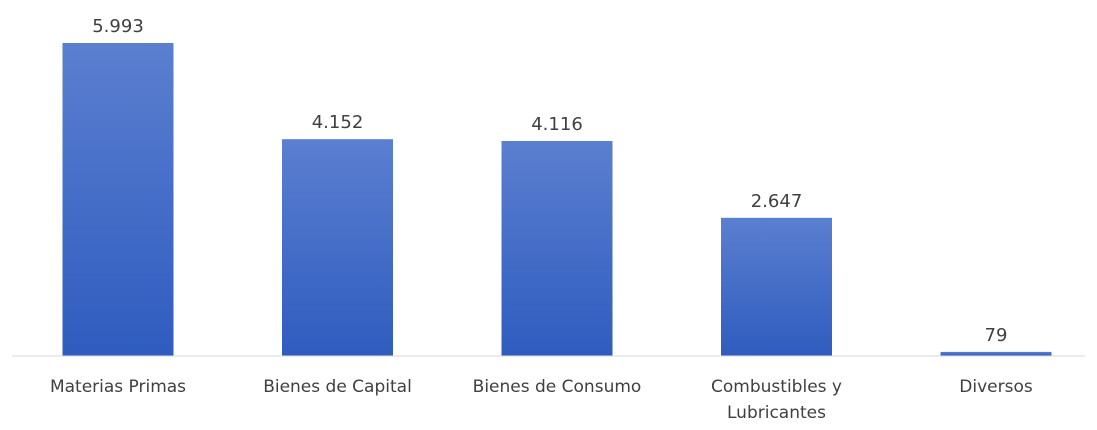 The image size is (1097, 430). Describe the element at coordinates (996, 387) in the screenshot. I see `x-tick-label-4: Diversos` at that location.